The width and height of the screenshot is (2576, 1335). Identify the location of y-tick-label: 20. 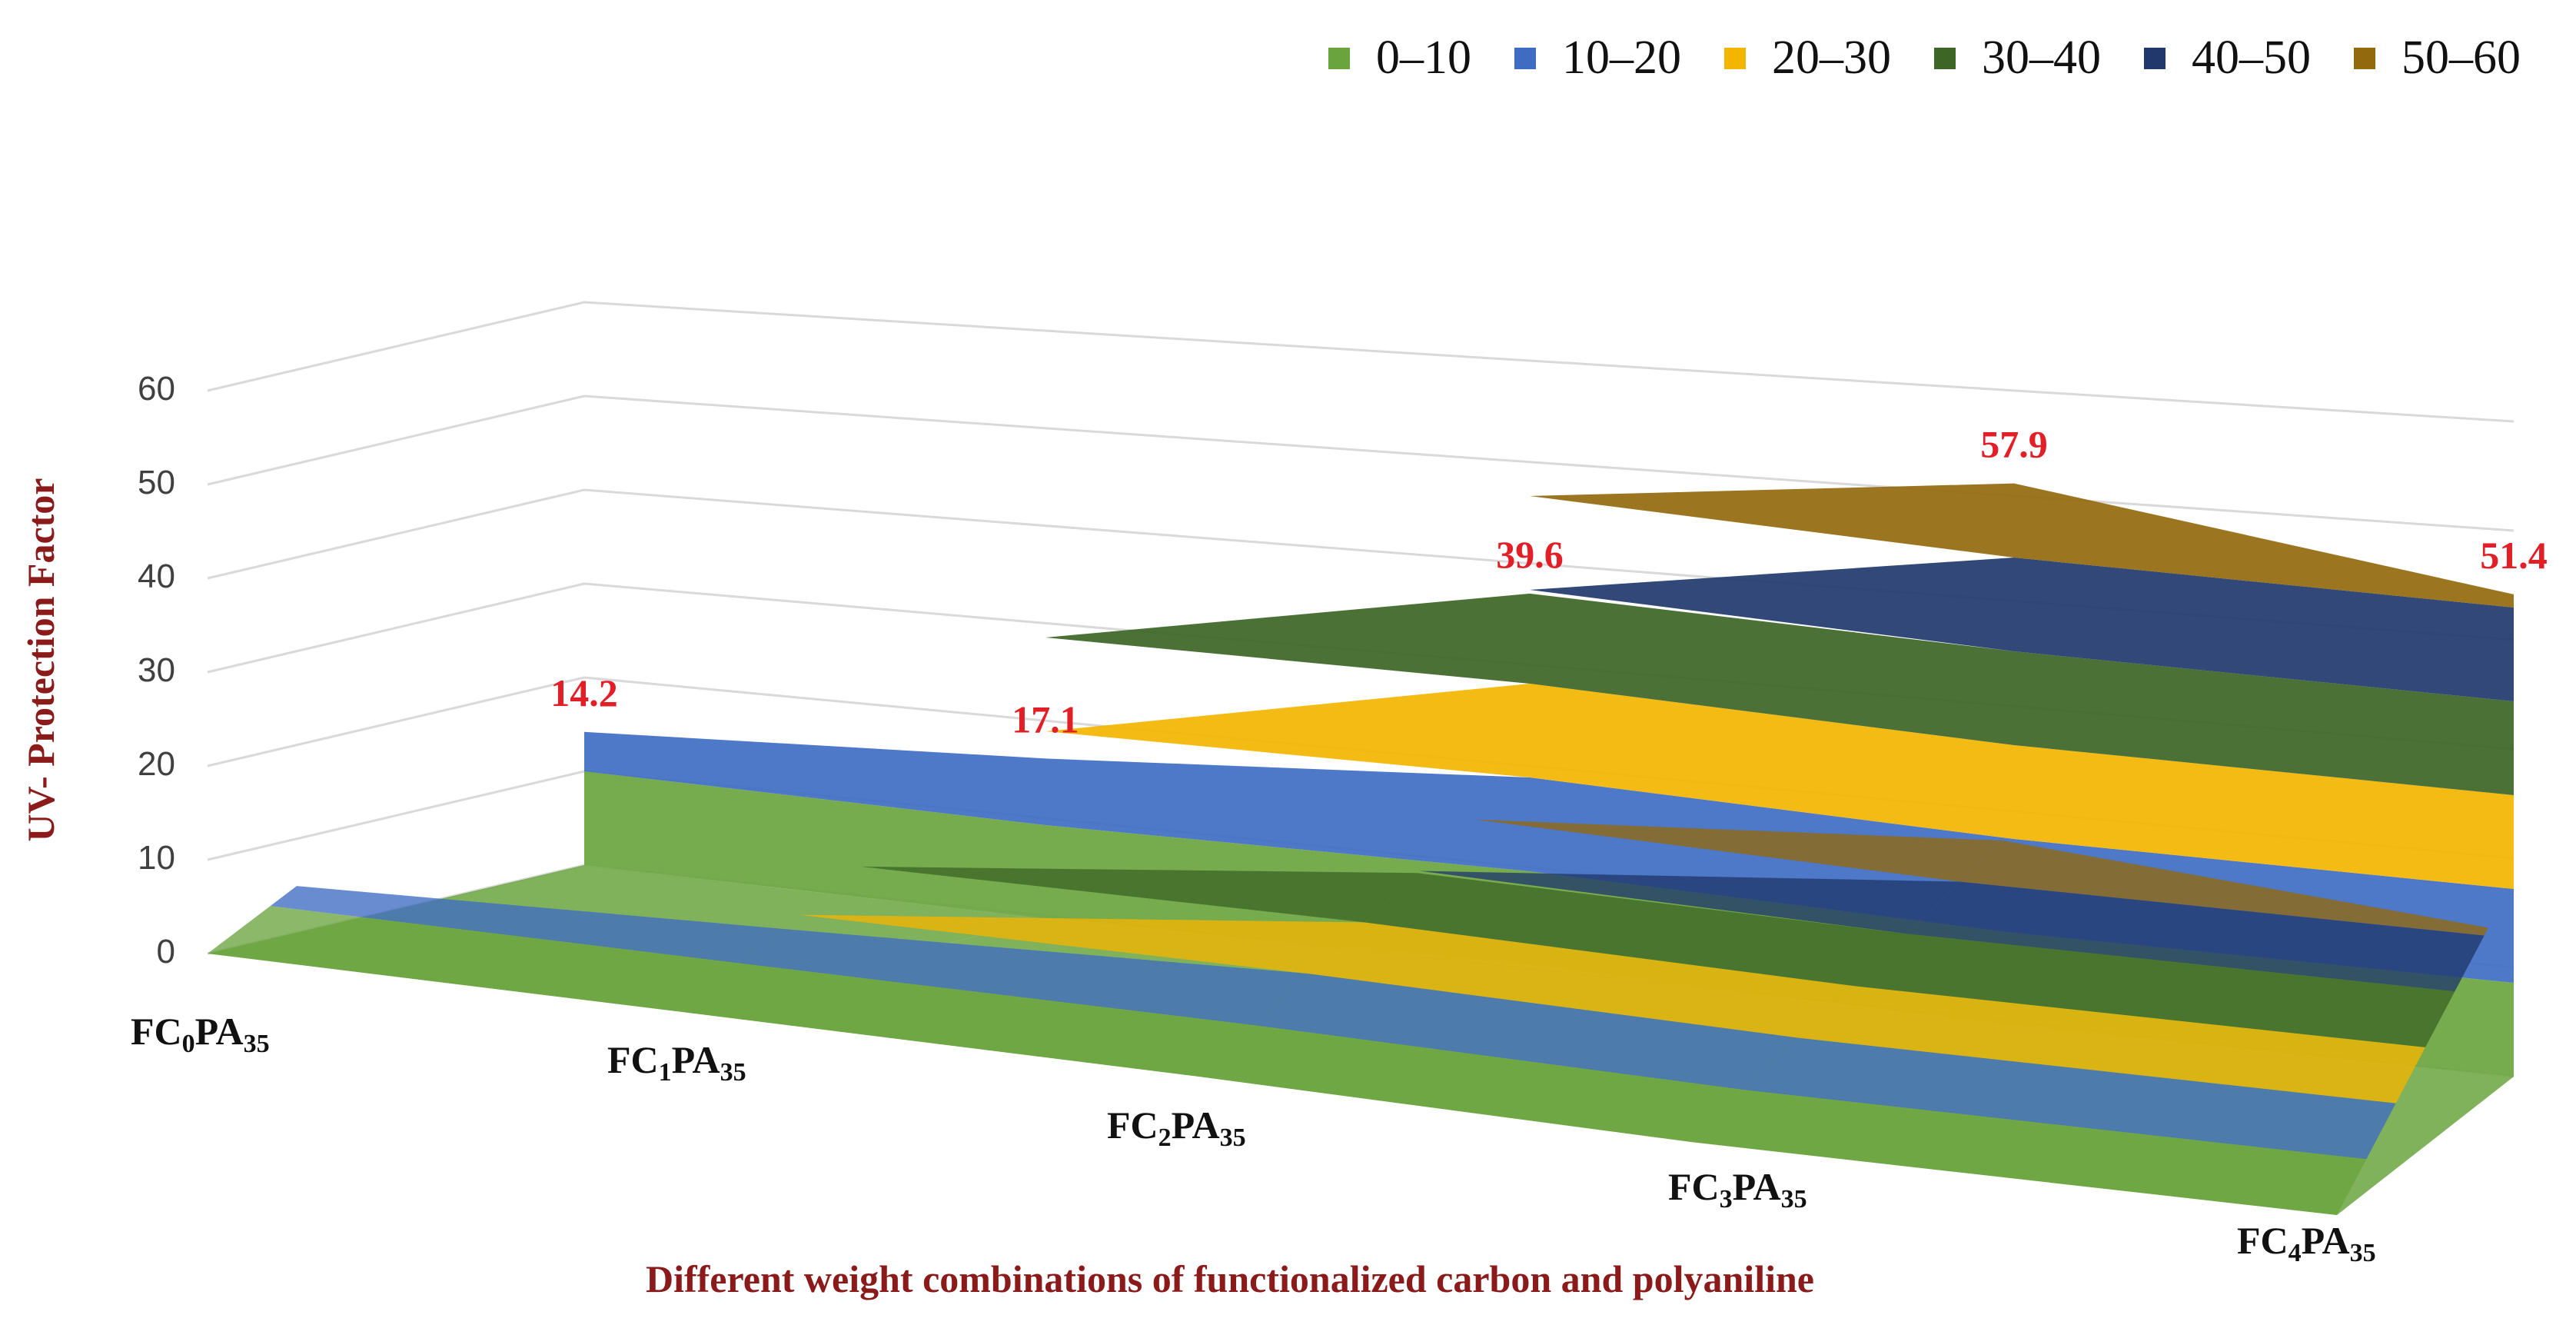
(156, 764).